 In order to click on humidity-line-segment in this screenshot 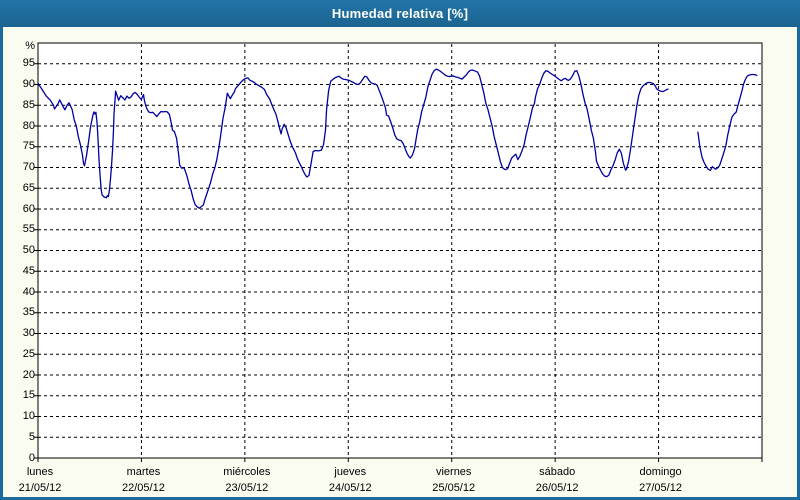, I will do `click(727, 122)`.